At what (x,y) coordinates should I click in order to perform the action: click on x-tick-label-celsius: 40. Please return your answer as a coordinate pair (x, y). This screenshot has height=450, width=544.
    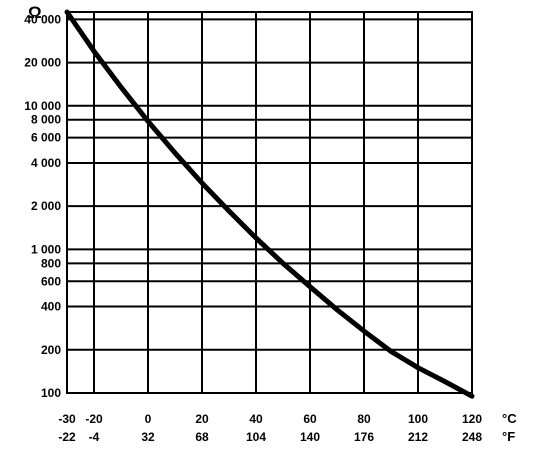
    Looking at the image, I should click on (256, 419).